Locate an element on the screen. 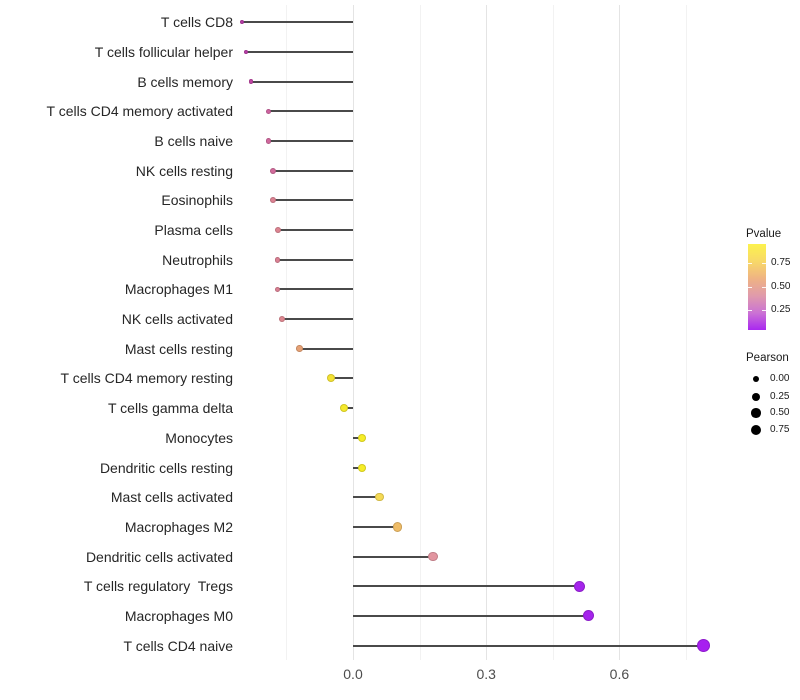 This screenshot has height=700, width=800. pvalue-tick-label: 0.75 is located at coordinates (781, 262).